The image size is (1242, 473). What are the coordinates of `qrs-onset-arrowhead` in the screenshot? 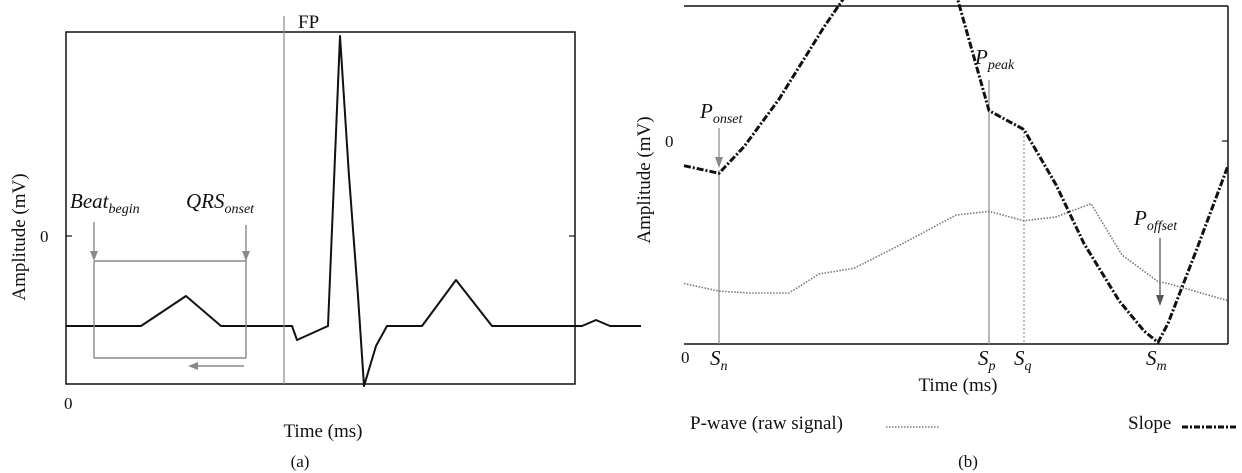 It's located at (246, 256).